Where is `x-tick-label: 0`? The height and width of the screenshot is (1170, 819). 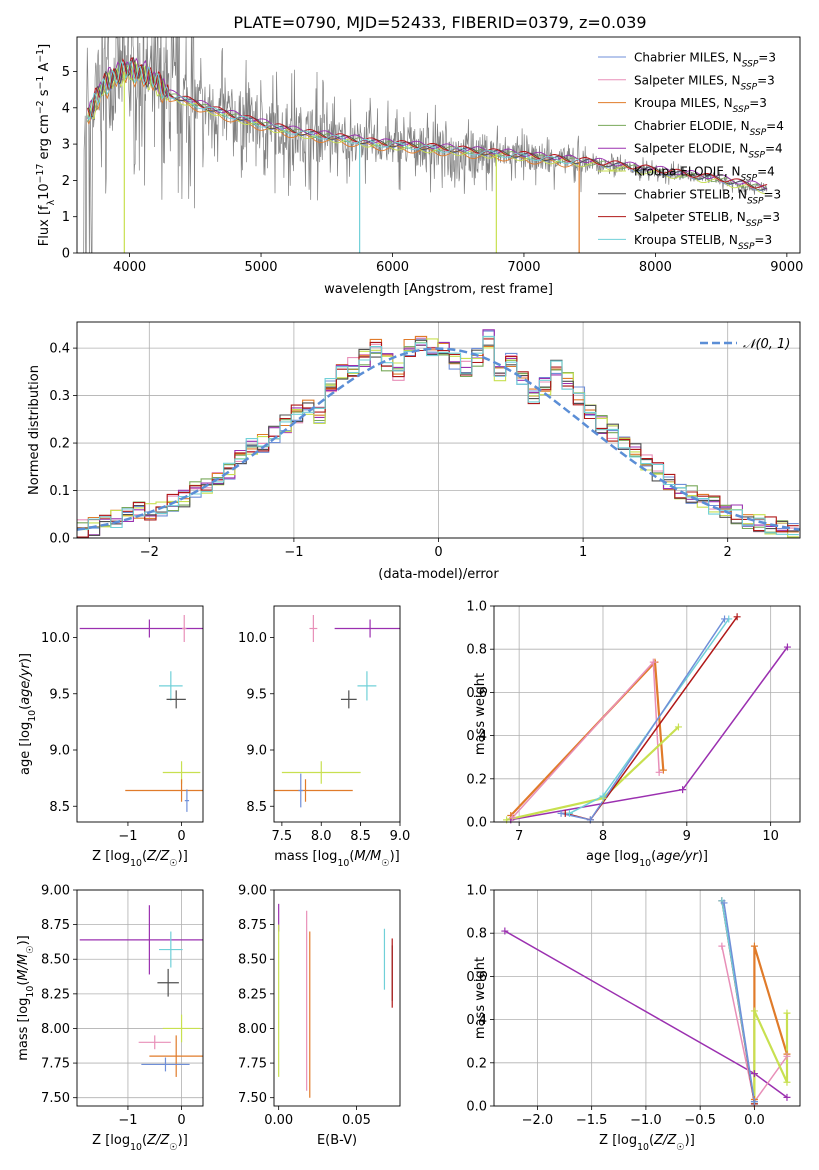
x-tick-label: 0 is located at coordinates (181, 1120).